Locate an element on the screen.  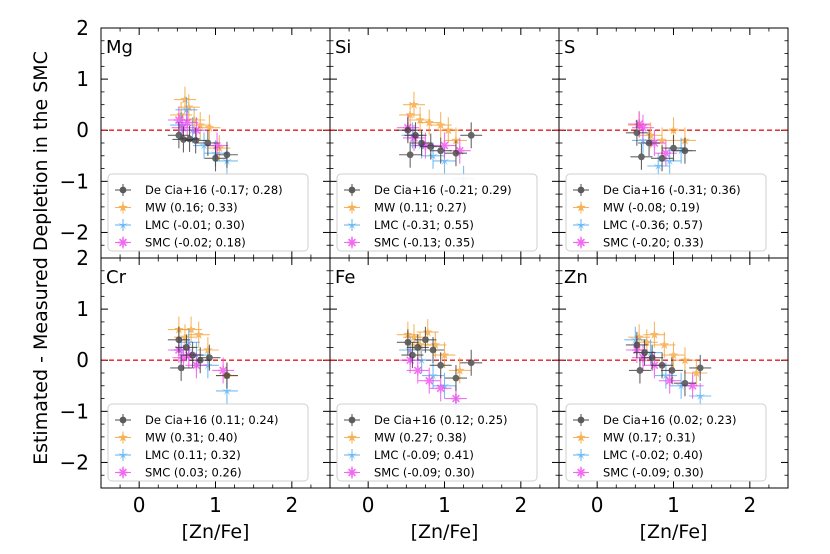
legend-label: MW (0.16; 0.33) is located at coordinates (191, 208).